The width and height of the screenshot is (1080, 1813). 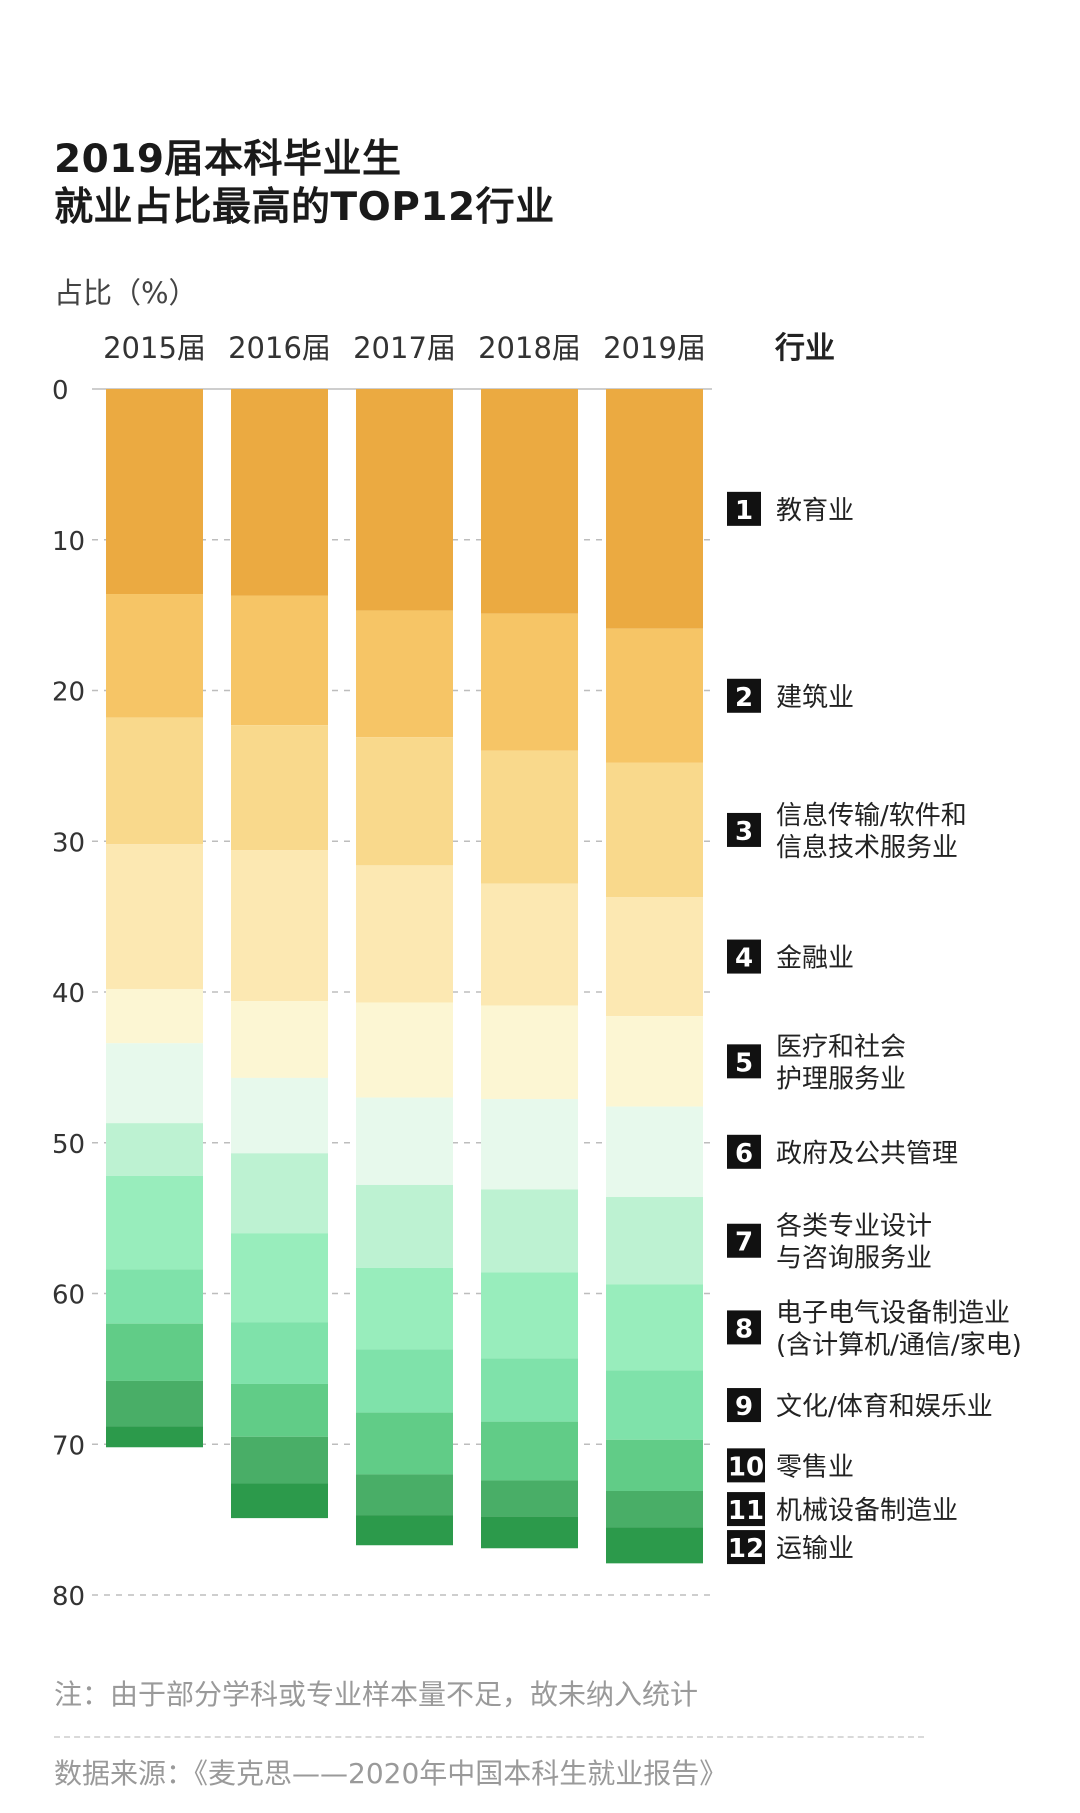 I want to click on legend-label: 与咨询服务业, so click(x=854, y=1259).